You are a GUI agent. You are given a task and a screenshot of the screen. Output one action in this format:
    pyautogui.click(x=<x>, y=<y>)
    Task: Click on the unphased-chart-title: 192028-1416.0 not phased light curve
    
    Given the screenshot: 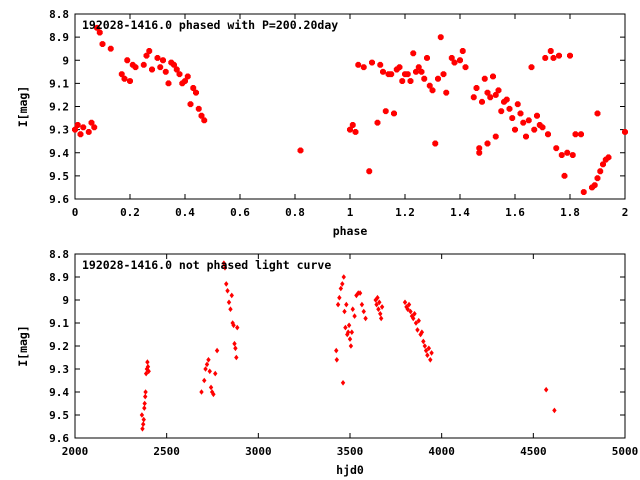 What is the action you would take?
    pyautogui.click(x=206, y=265)
    